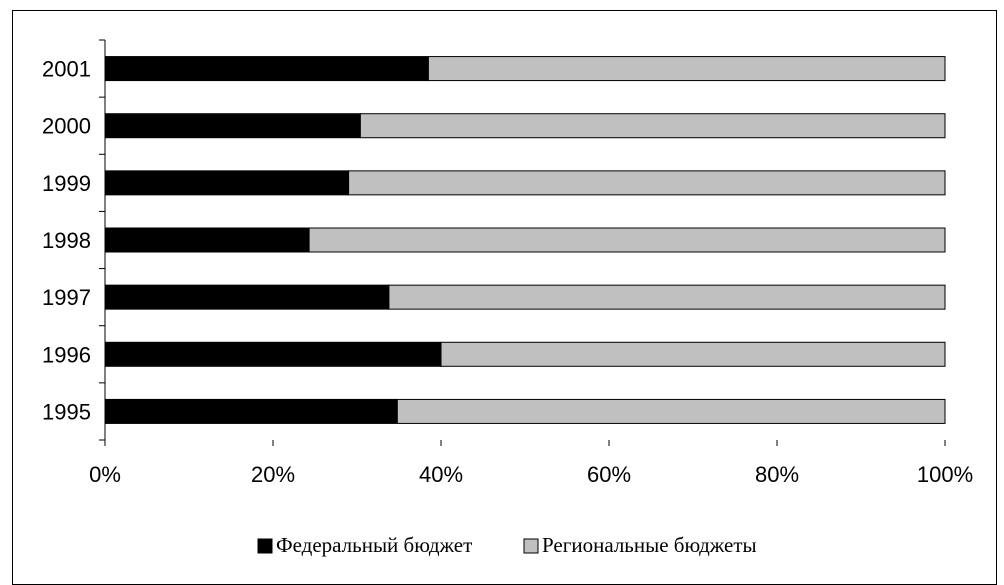 The image size is (1004, 585). What do you see at coordinates (265, 546) in the screenshot?
I see `legend-swatch-federal` at bounding box center [265, 546].